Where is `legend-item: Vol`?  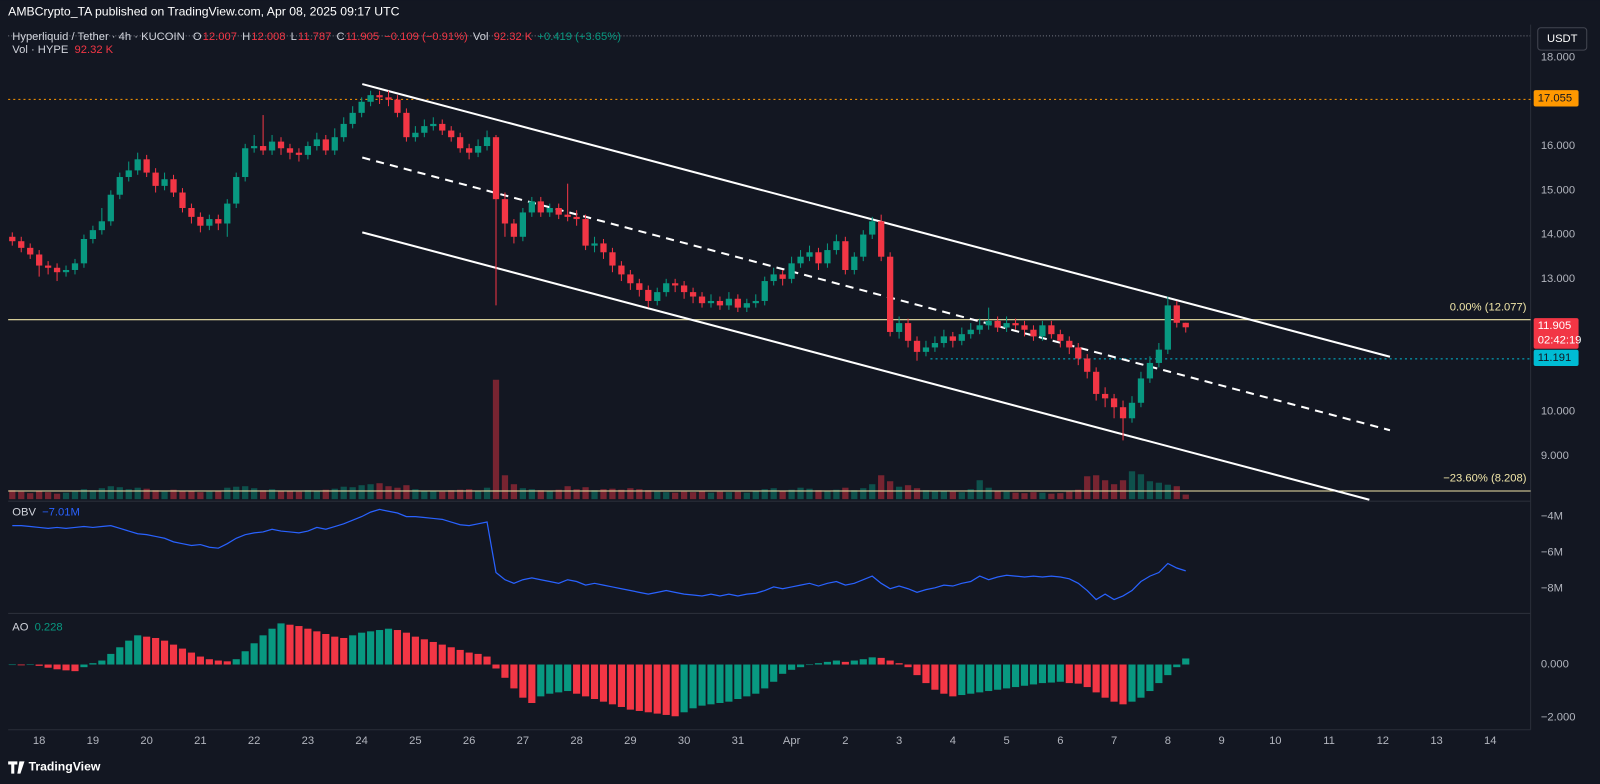 legend-item: Vol is located at coordinates (481, 37).